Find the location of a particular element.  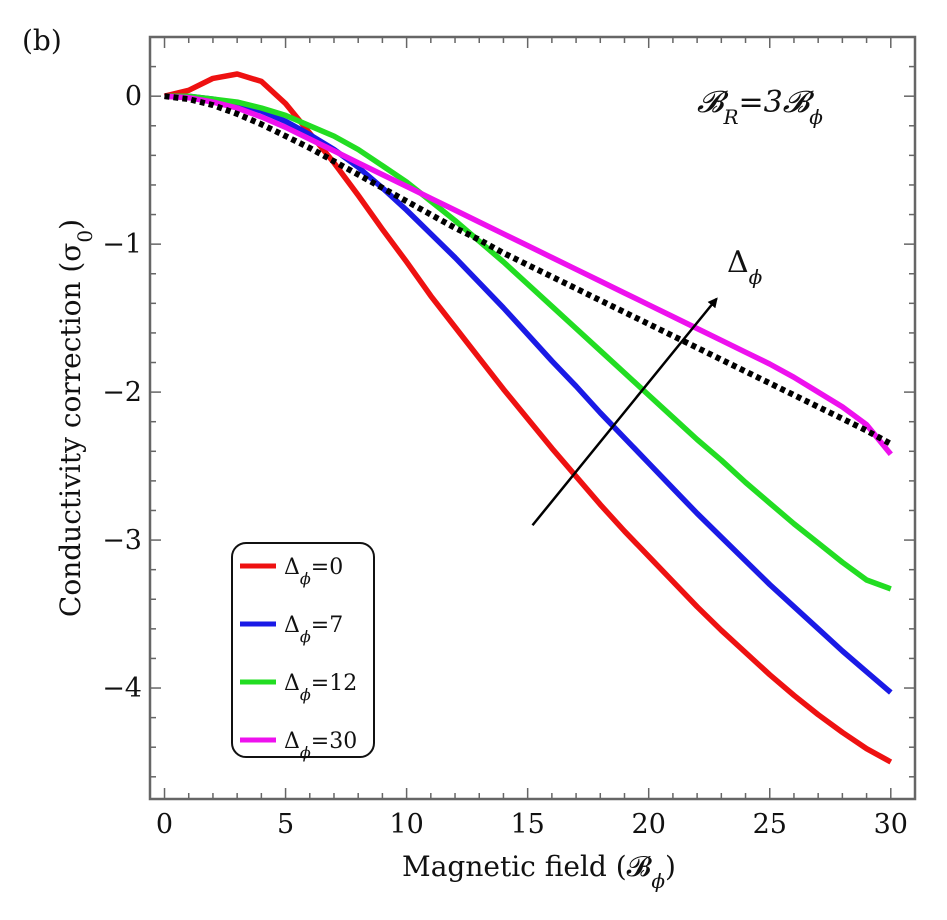

y-tick-label: 0 is located at coordinates (133, 96).